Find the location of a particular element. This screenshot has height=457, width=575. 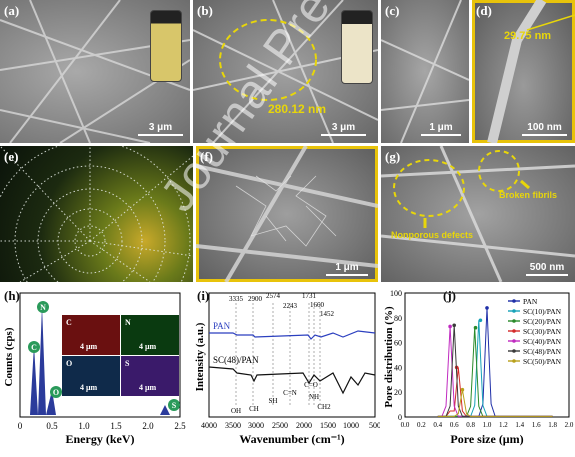

nonporous-defects-annotation: Nonporous defects is located at coordinates (432, 235).